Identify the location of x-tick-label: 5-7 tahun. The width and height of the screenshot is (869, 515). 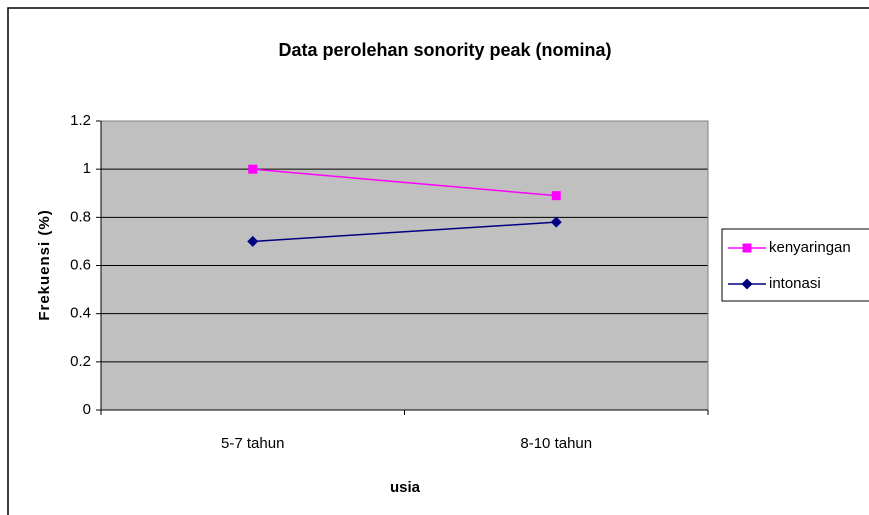
(252, 443).